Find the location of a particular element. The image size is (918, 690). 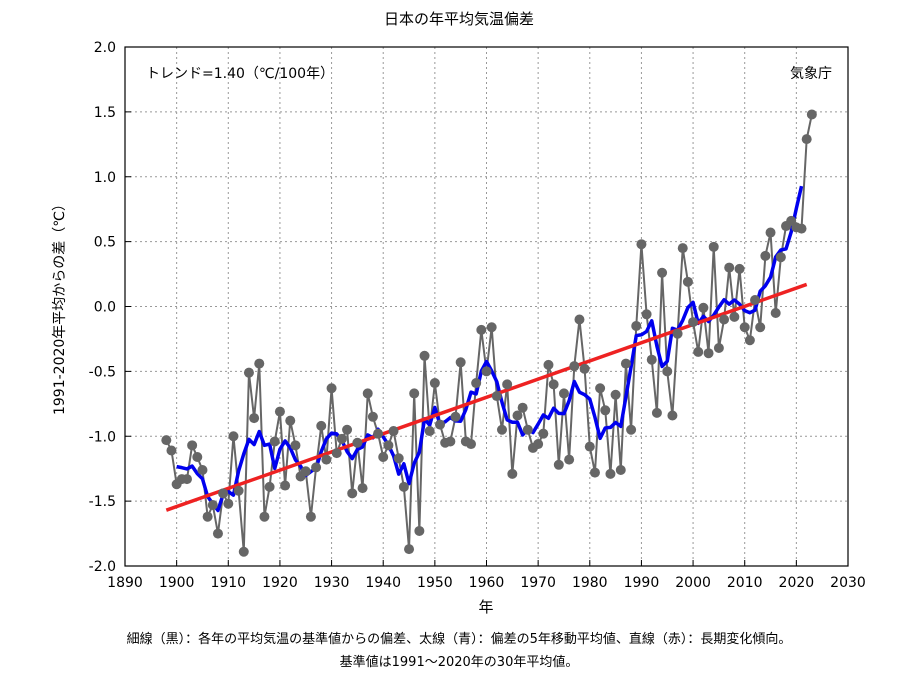

y-tick-label: 1.0 is located at coordinates (105, 178).